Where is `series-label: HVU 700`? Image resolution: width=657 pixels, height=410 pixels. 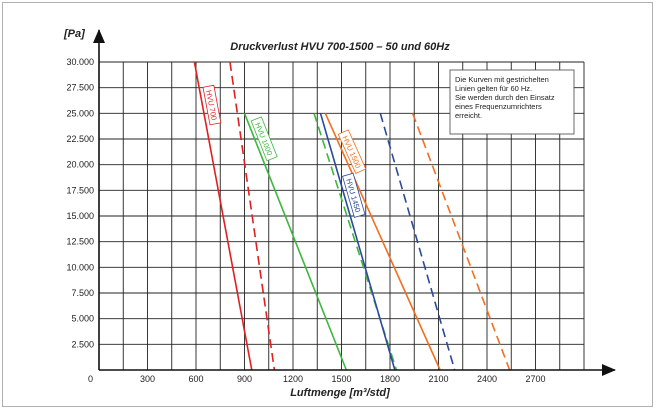
series-label: HVU 700 is located at coordinates (212, 105).